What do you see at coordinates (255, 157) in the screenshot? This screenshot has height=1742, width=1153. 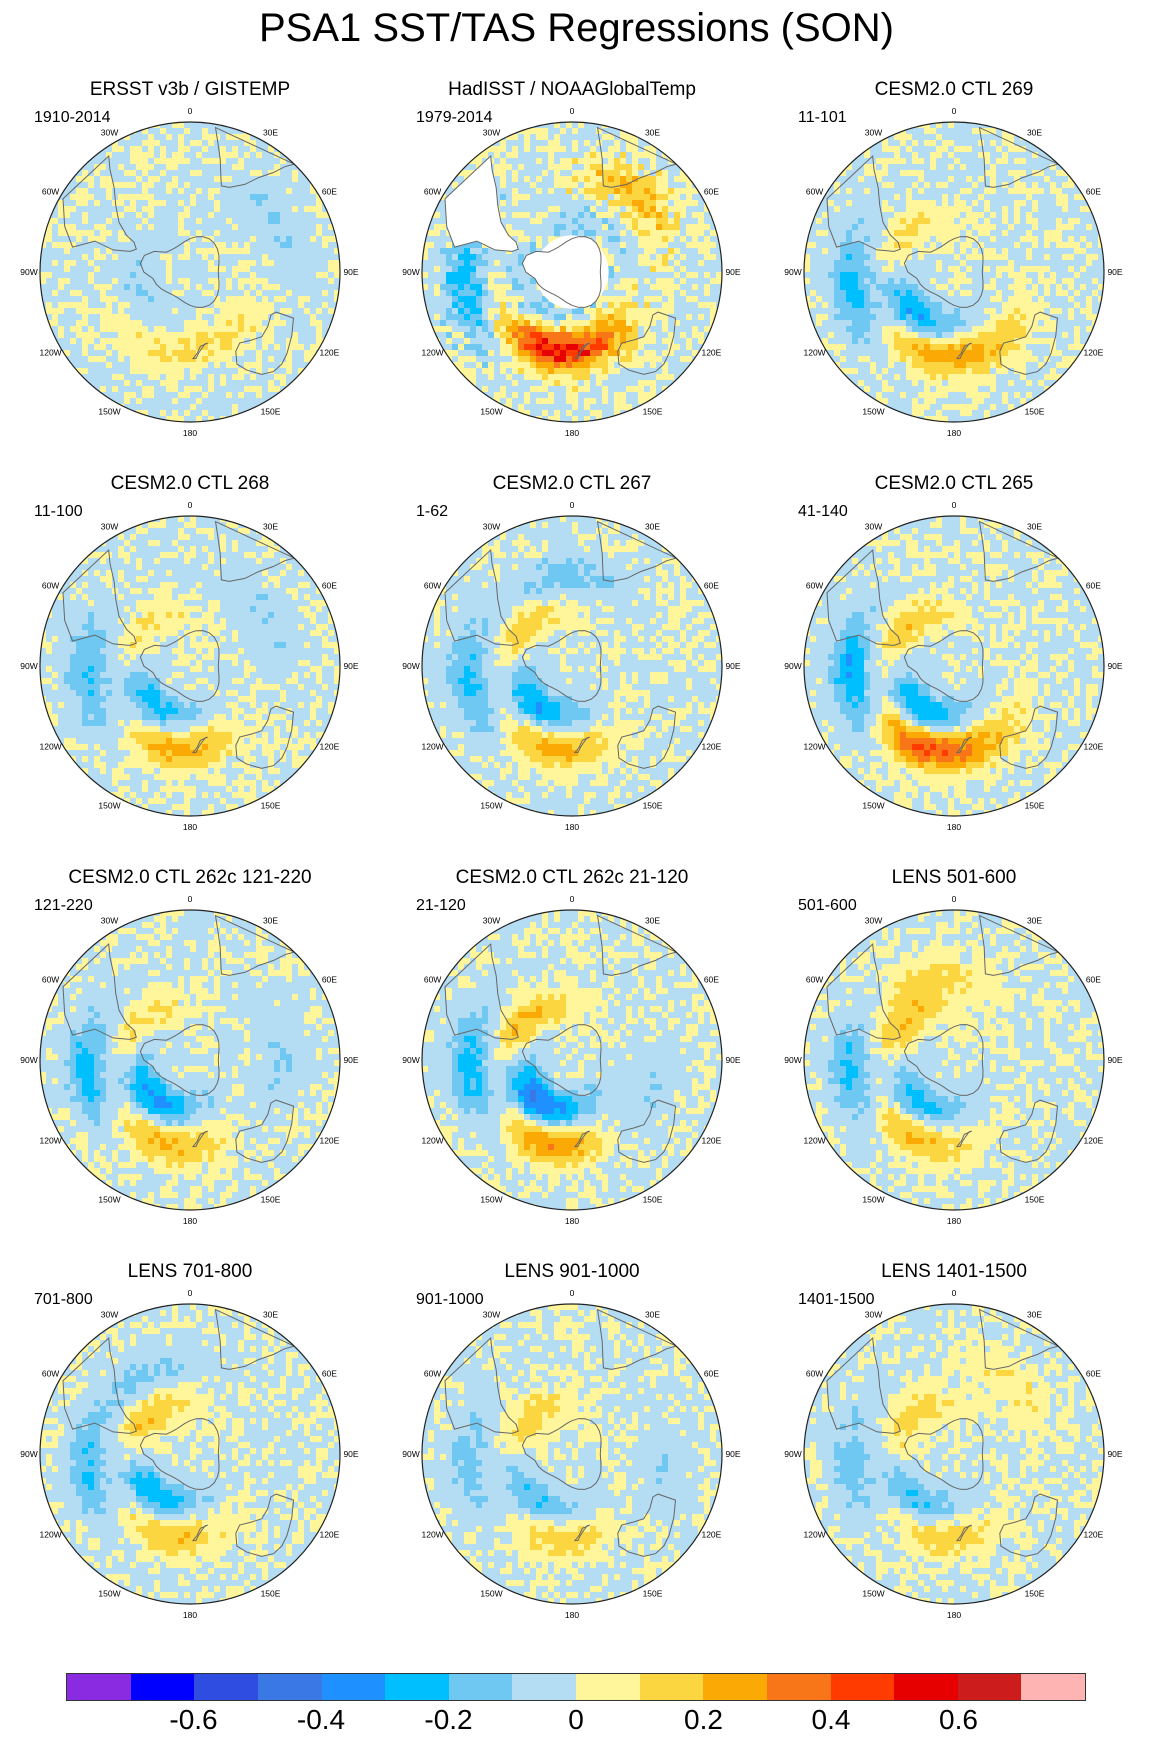 I see `africa-coastline` at bounding box center [255, 157].